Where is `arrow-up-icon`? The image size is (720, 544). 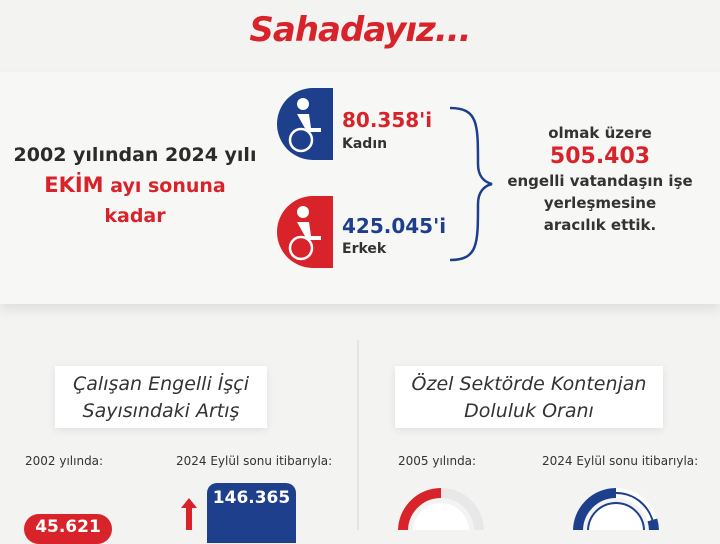
arrow-up-icon is located at coordinates (189, 514).